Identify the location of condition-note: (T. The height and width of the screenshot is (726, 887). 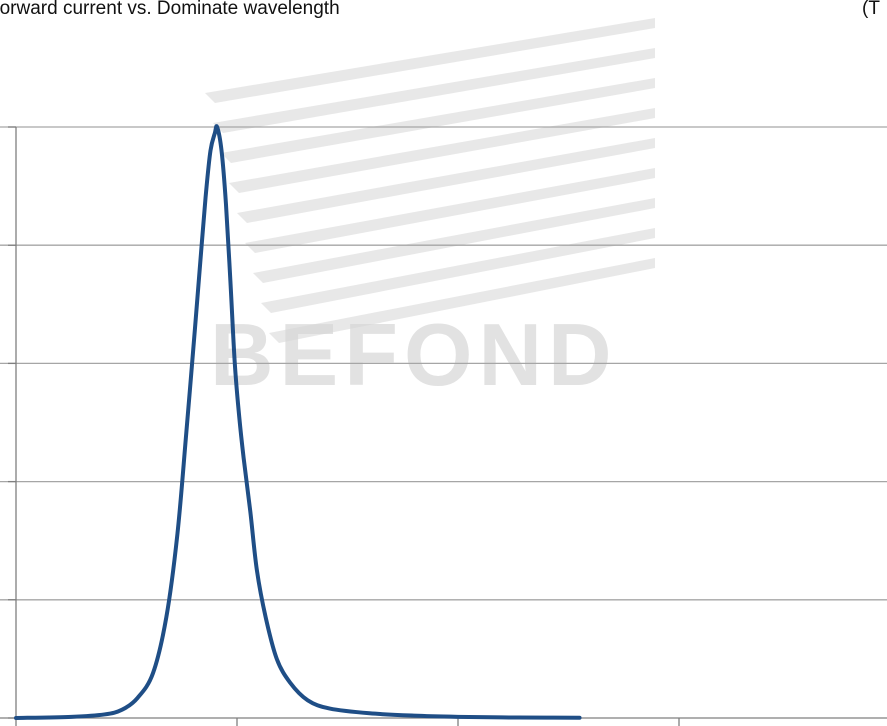
(871, 9).